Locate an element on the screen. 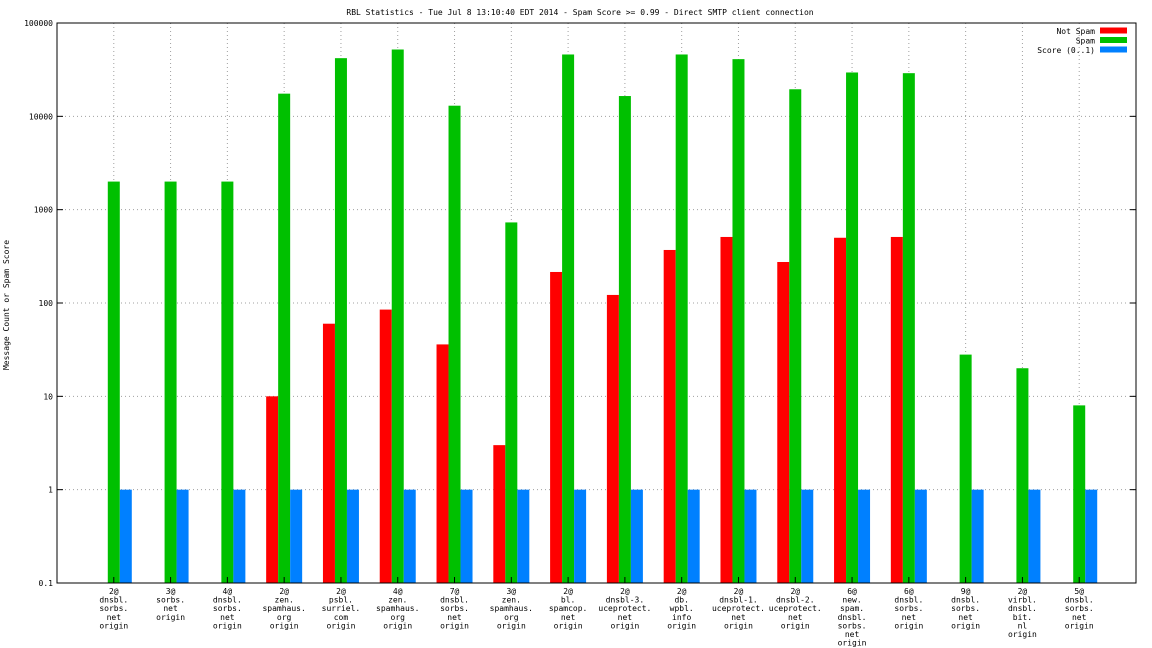 This screenshot has width=1152, height=648. y-tick-label: 100 is located at coordinates (46, 303).